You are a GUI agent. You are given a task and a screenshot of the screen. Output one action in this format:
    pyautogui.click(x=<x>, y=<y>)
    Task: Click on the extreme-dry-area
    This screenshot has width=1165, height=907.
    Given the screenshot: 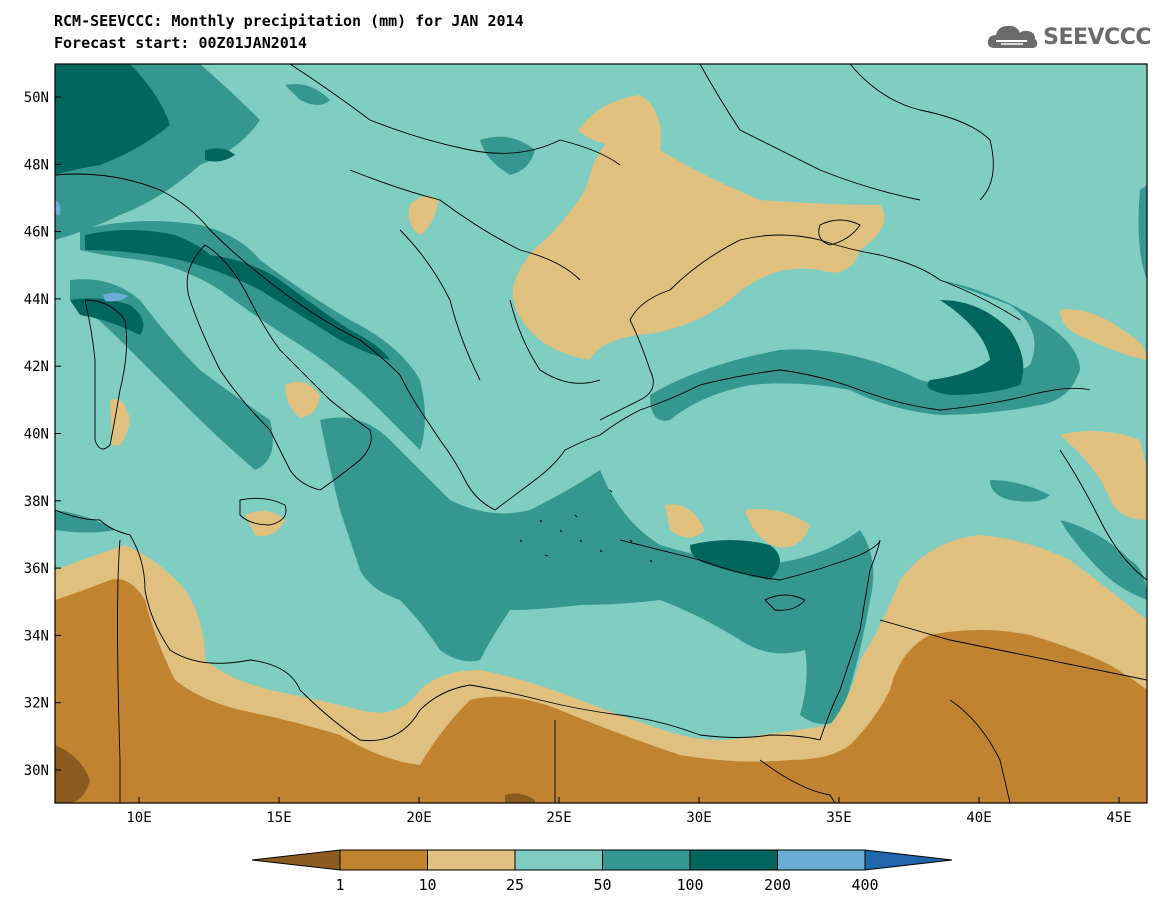 What is the action you would take?
    pyautogui.click(x=72, y=774)
    